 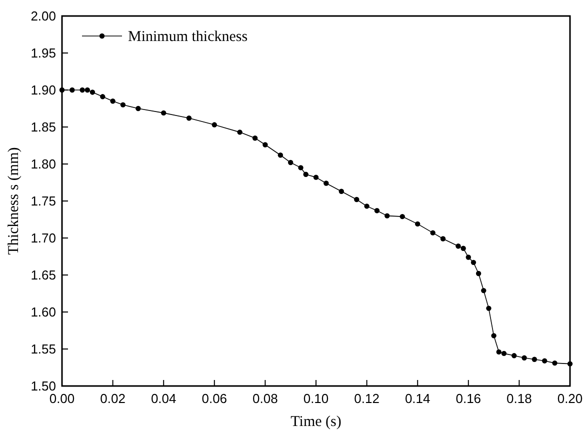 What do you see at coordinates (43, 164) in the screenshot?
I see `y-tick-label: 1.80` at bounding box center [43, 164].